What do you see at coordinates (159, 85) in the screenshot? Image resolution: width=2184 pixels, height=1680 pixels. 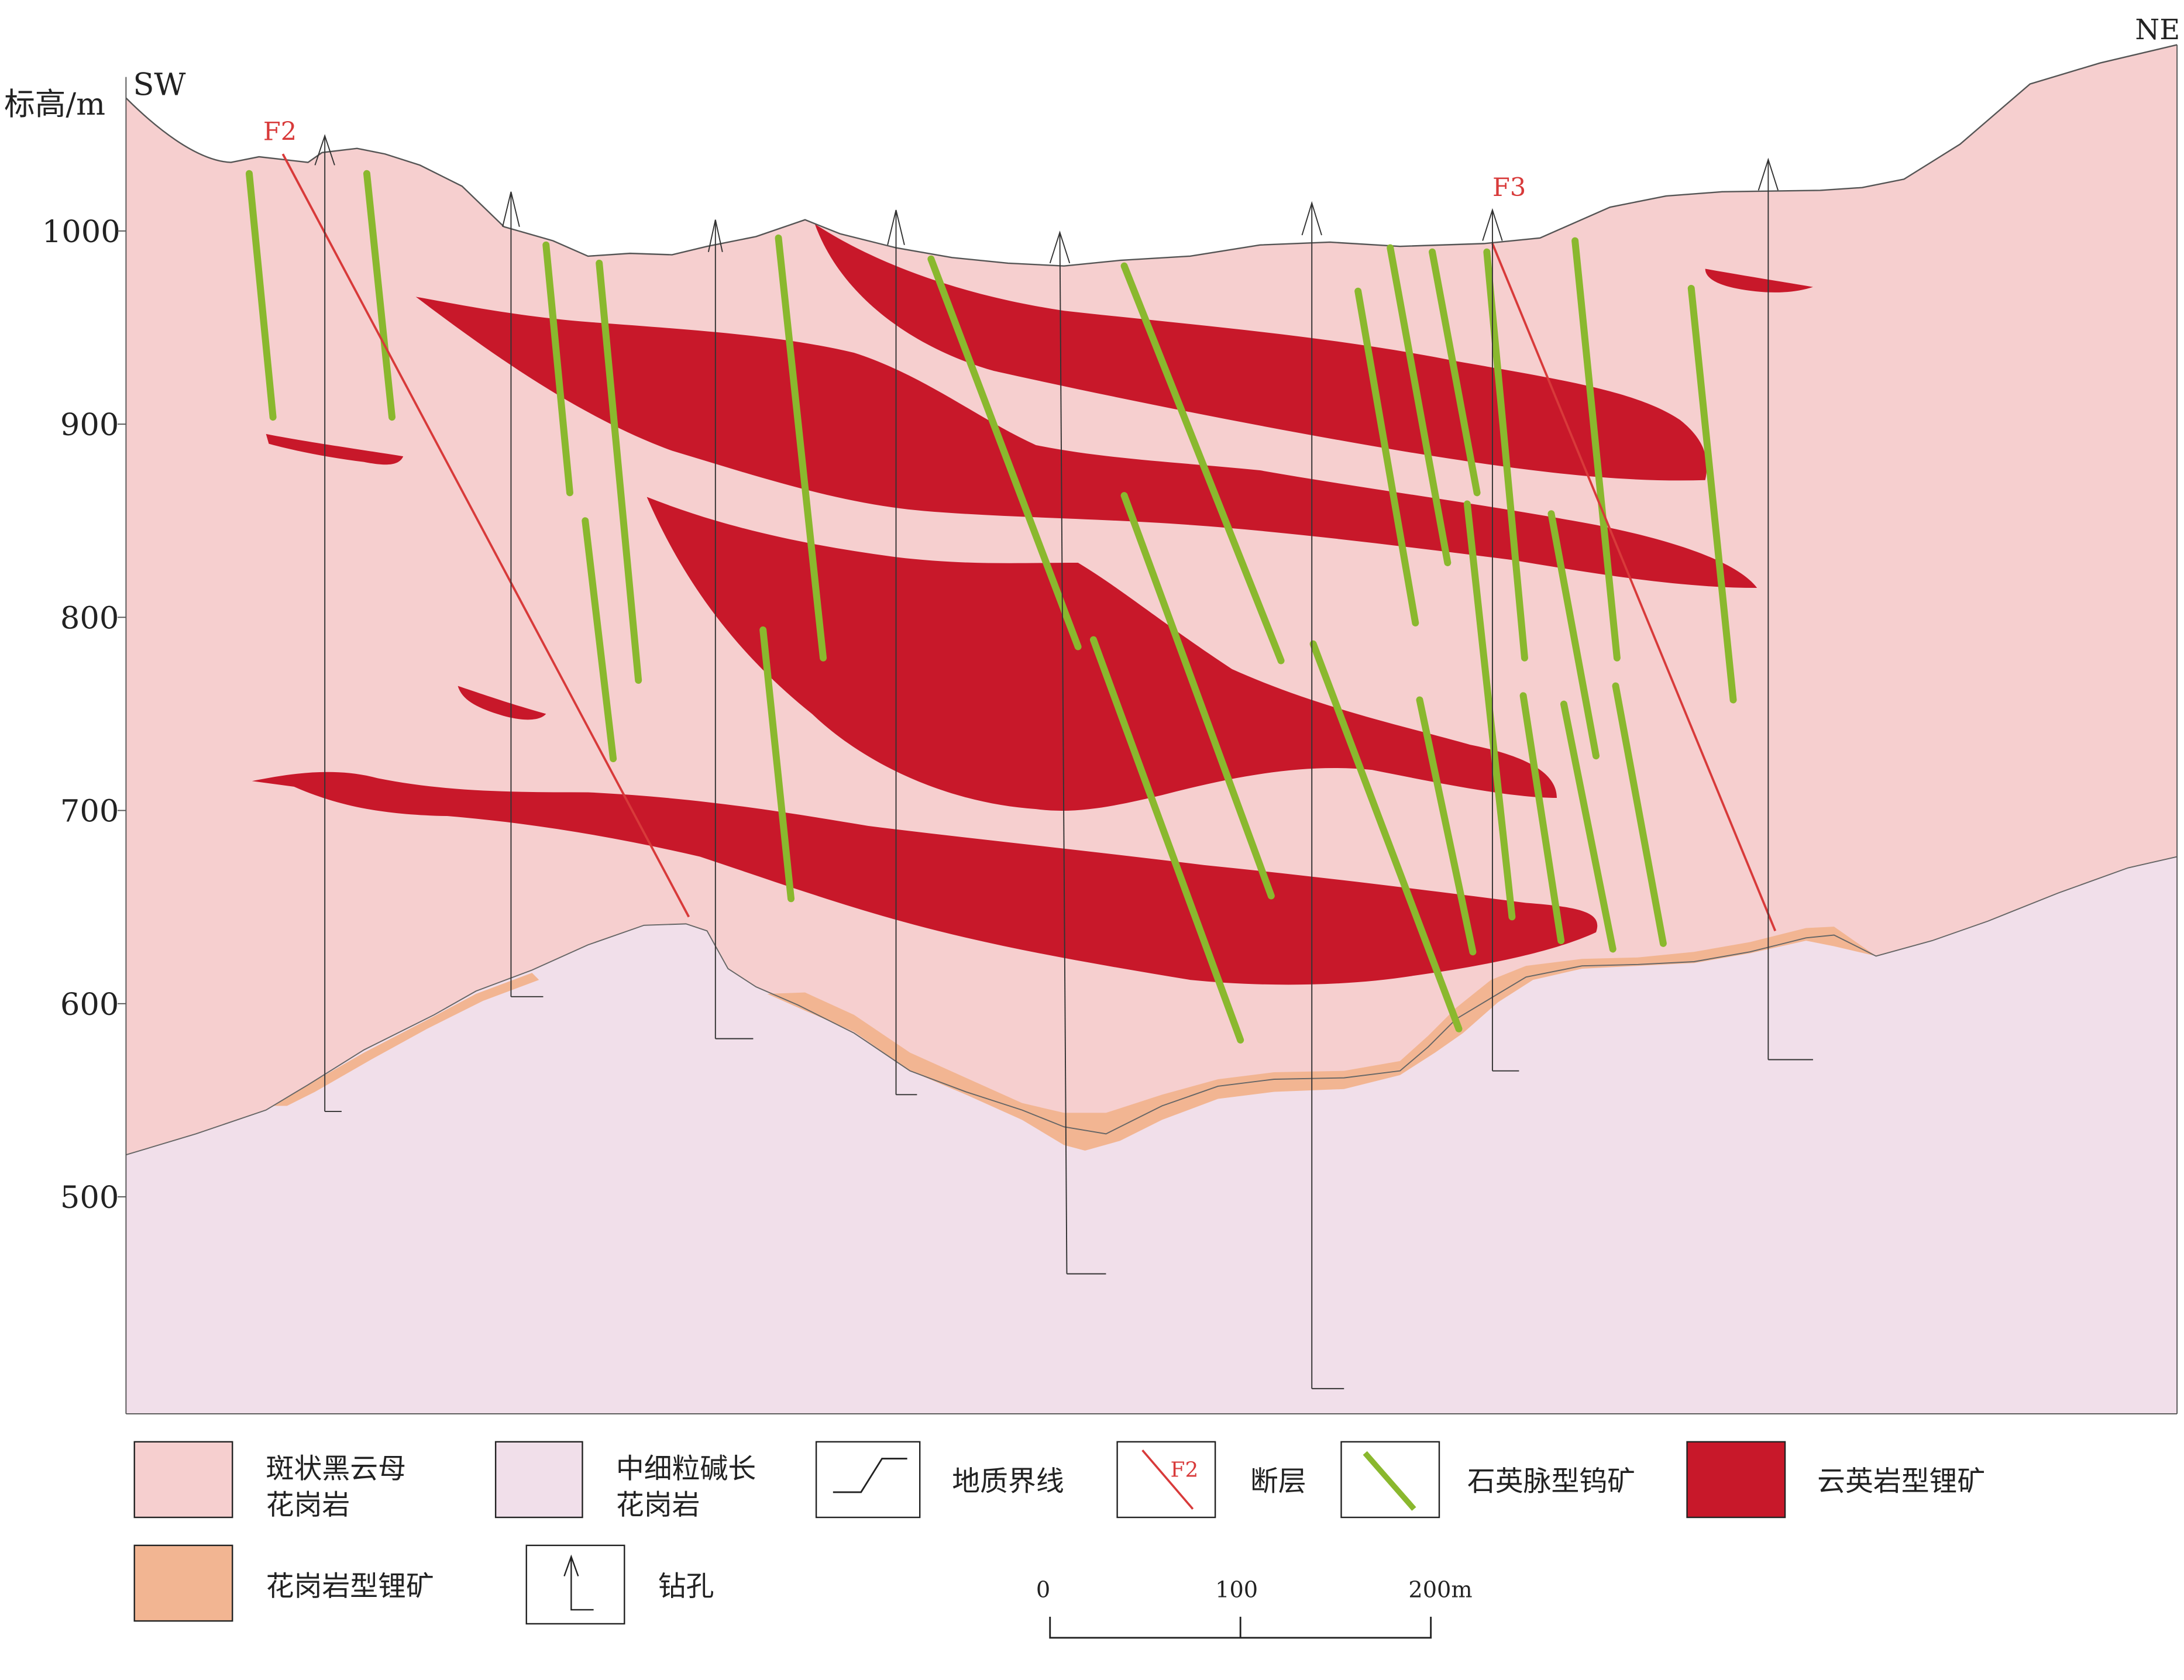 I see `direction-sw-label: SW` at bounding box center [159, 85].